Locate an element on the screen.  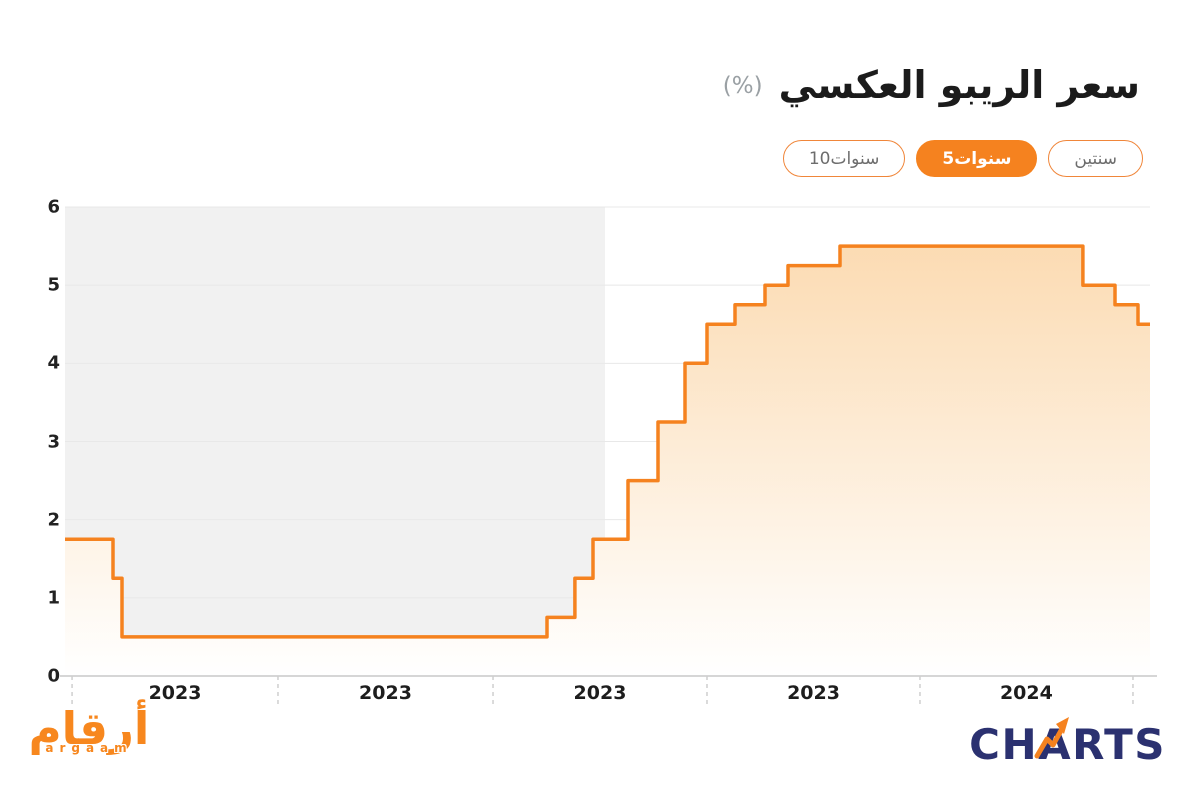
unit-label: (%) is located at coordinates (742, 85).